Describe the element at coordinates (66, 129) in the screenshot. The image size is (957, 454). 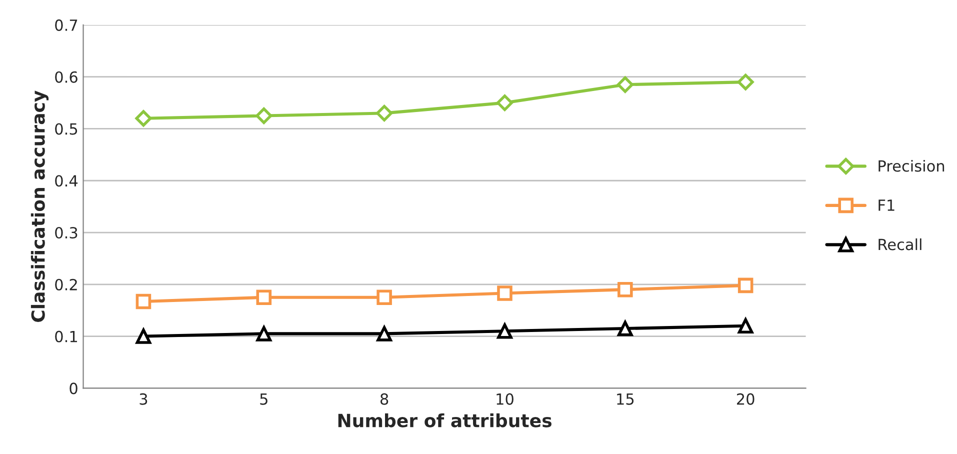
I see `y-tick-label: 0.5` at that location.